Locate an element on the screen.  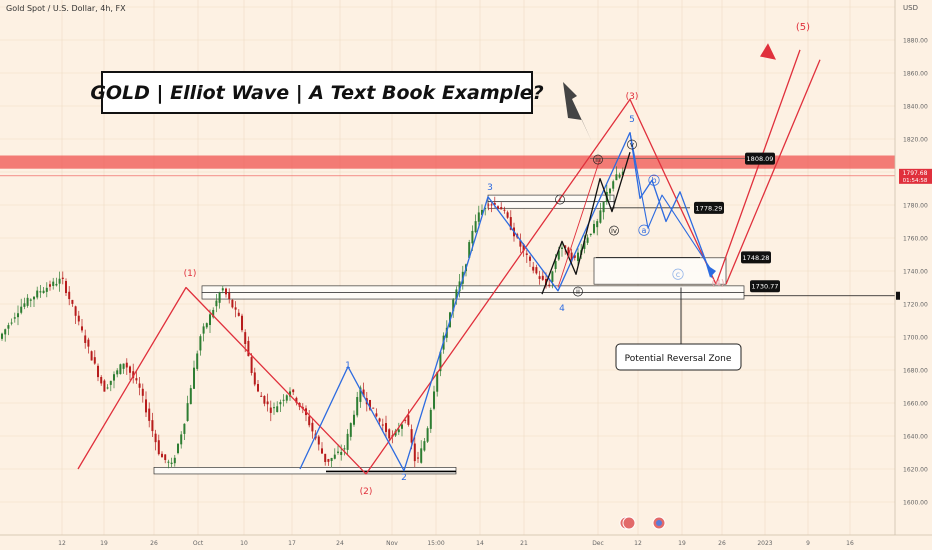
wave-label-blue: 1 is located at coordinates (348, 366).